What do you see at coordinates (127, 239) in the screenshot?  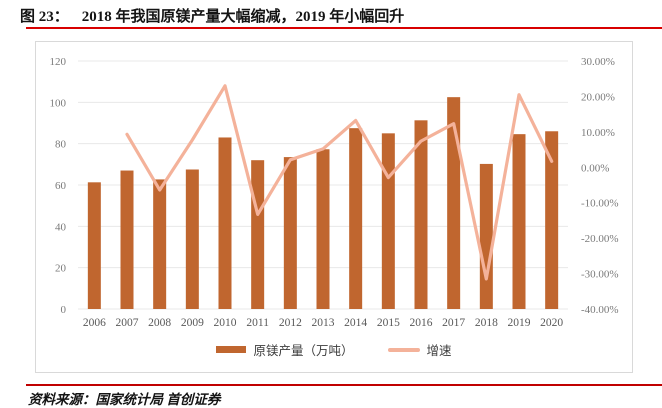 I see `production-bar-2007` at bounding box center [127, 239].